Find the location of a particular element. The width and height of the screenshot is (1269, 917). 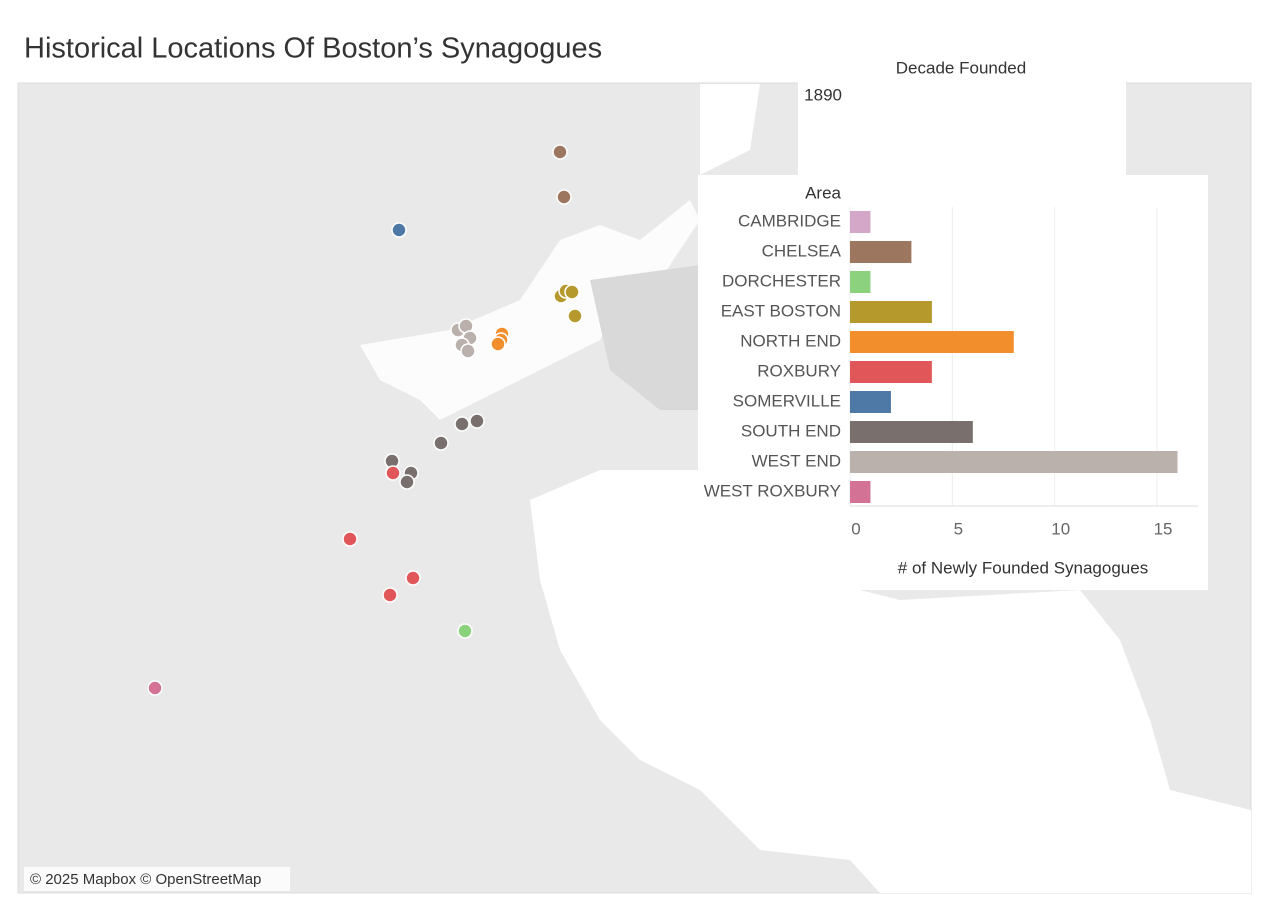

y-tick-label: SOMERVILLE is located at coordinates (787, 400).